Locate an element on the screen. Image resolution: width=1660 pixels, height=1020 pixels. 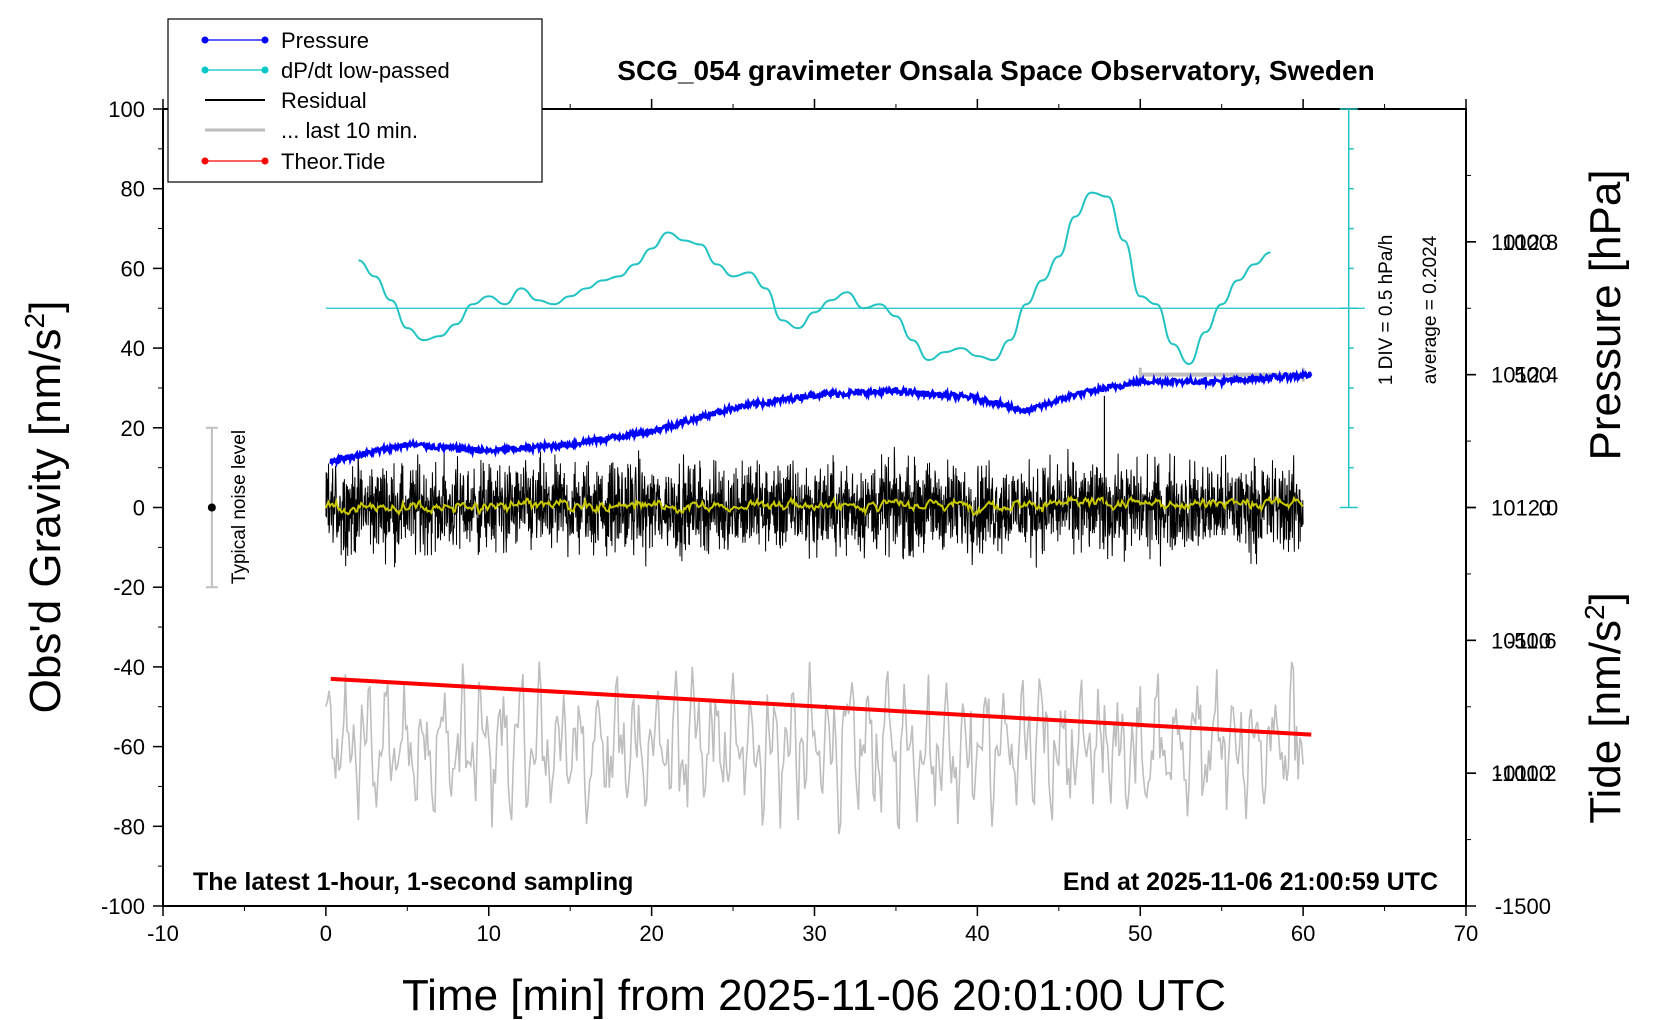
tide-tick-label: 500 is located at coordinates (1532, 375).